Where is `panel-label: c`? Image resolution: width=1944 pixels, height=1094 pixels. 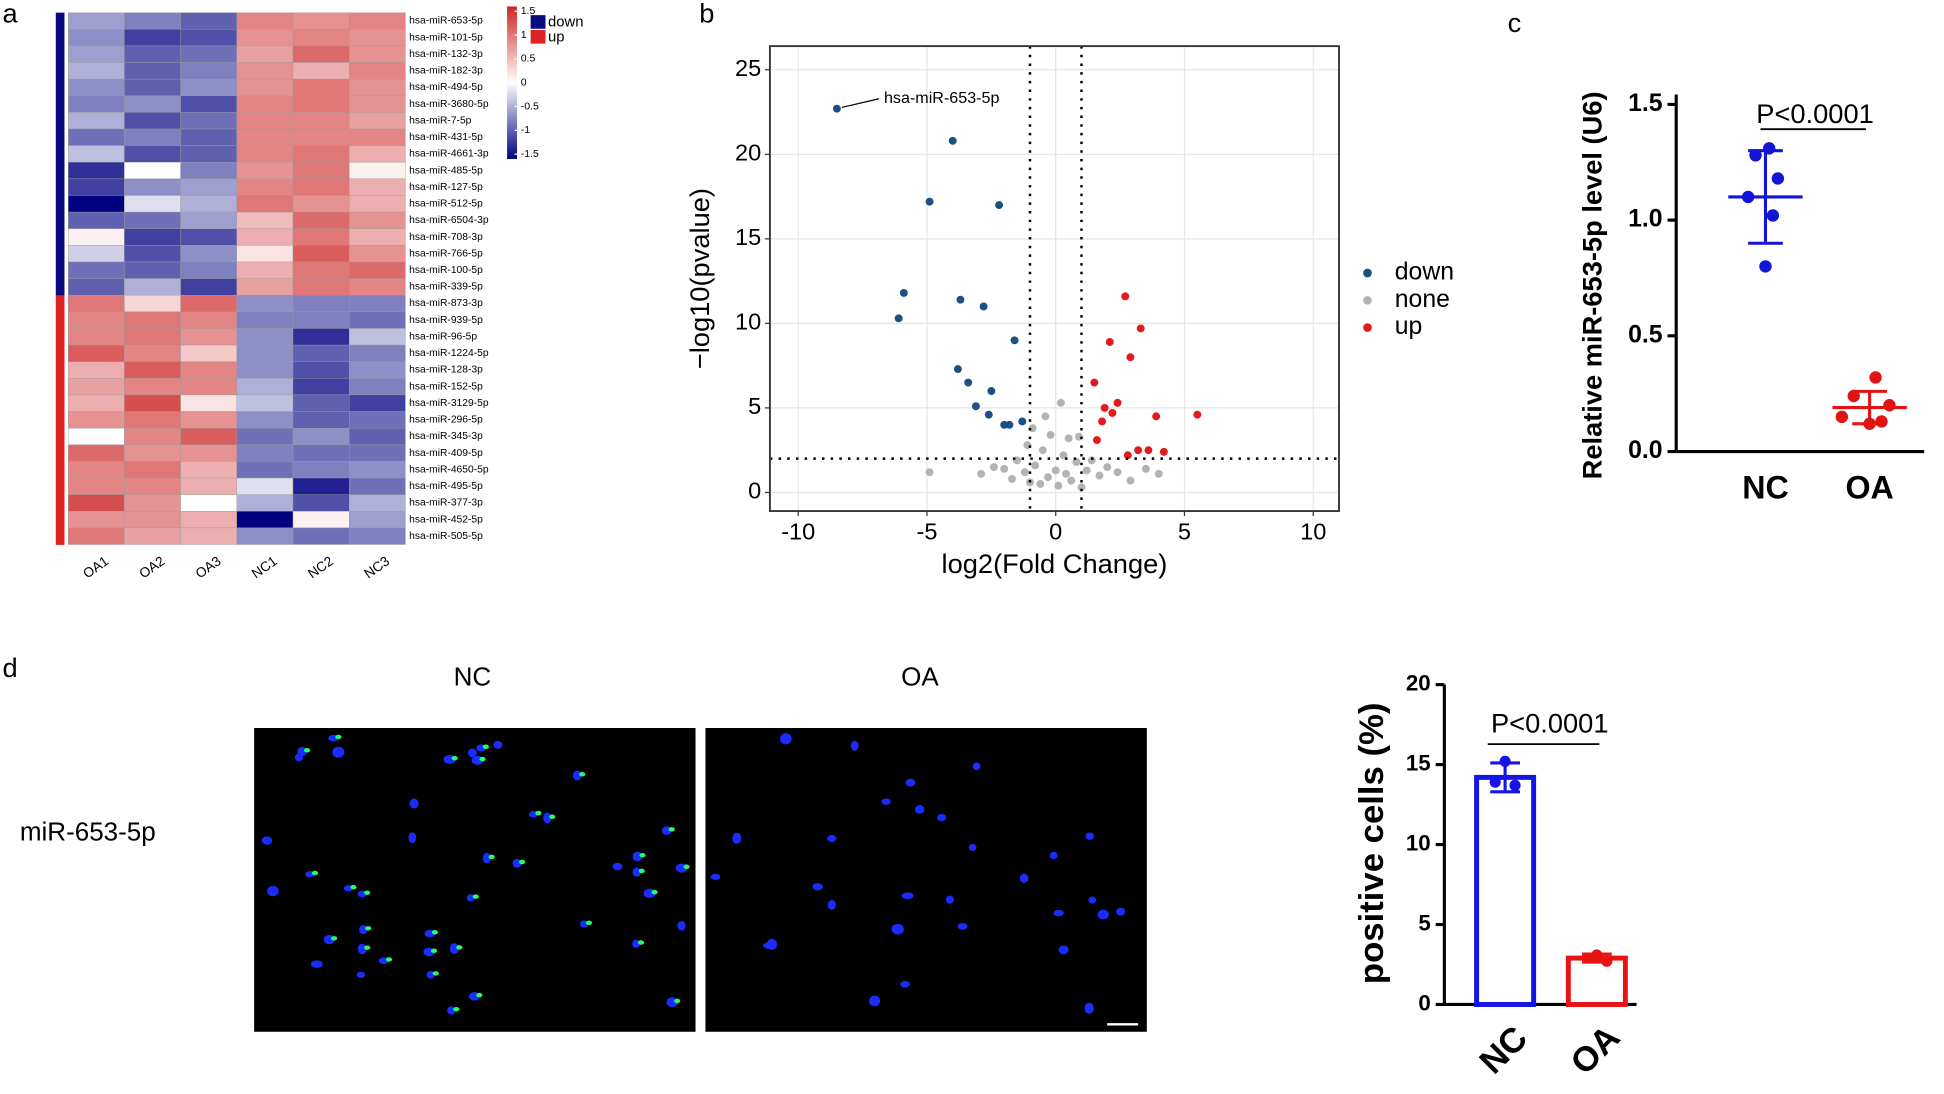 panel-label: c is located at coordinates (1515, 22).